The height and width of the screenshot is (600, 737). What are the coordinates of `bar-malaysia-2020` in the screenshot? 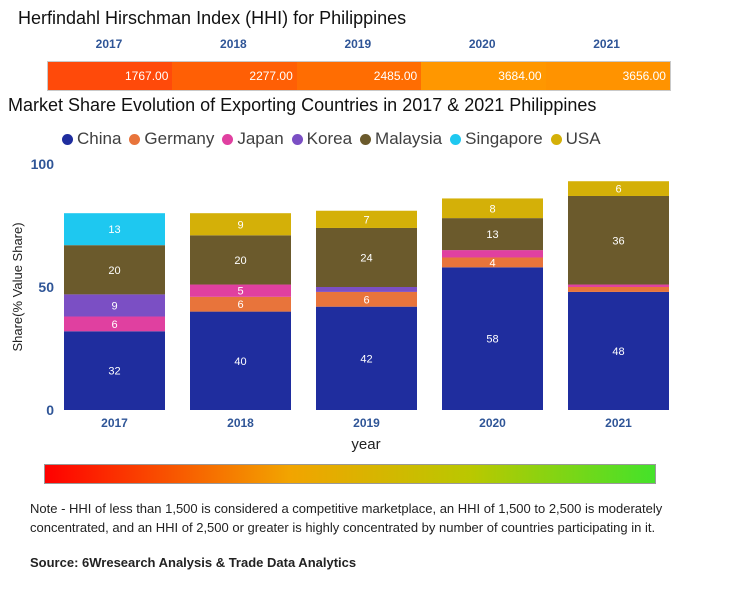 It's located at (492, 234).